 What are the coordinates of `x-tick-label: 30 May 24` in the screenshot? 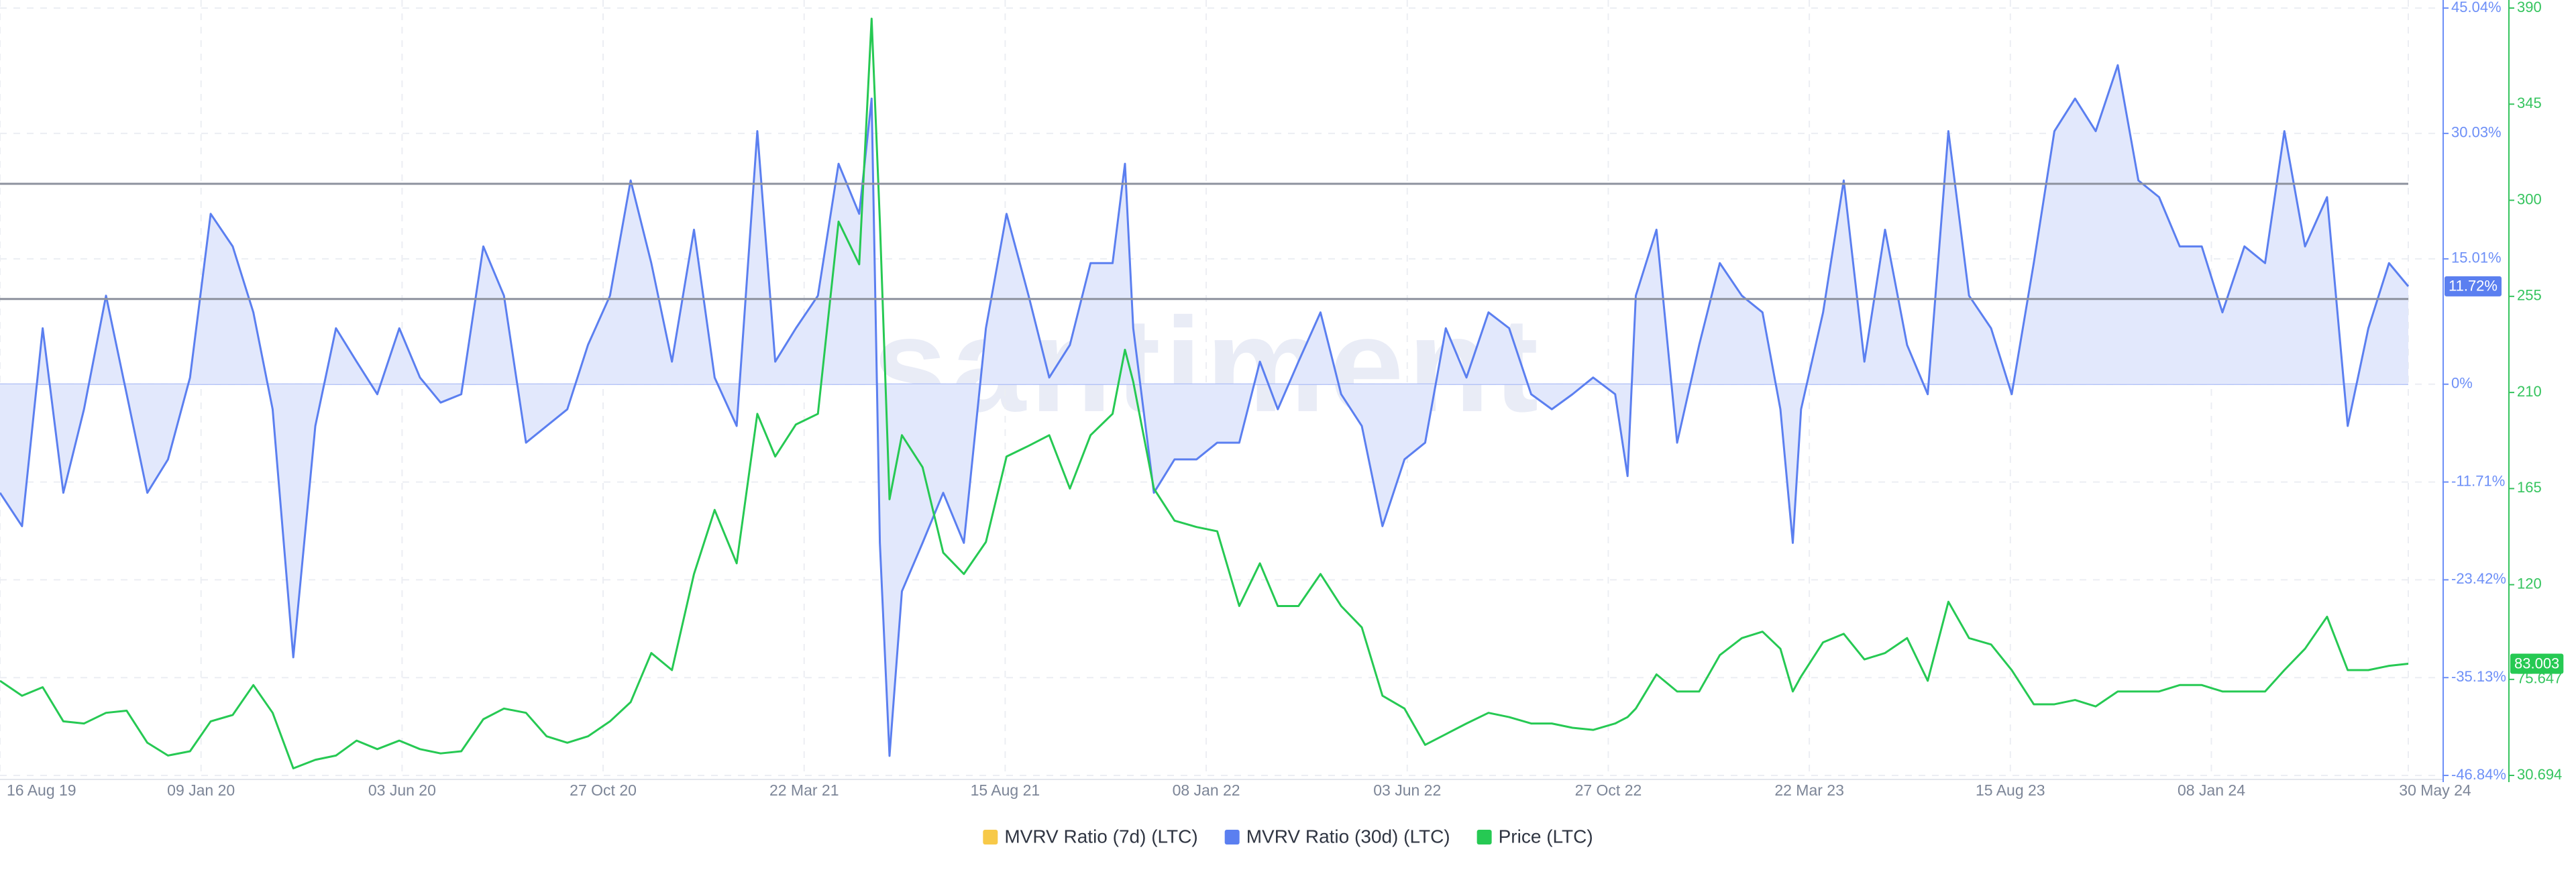 It's located at (2435, 790).